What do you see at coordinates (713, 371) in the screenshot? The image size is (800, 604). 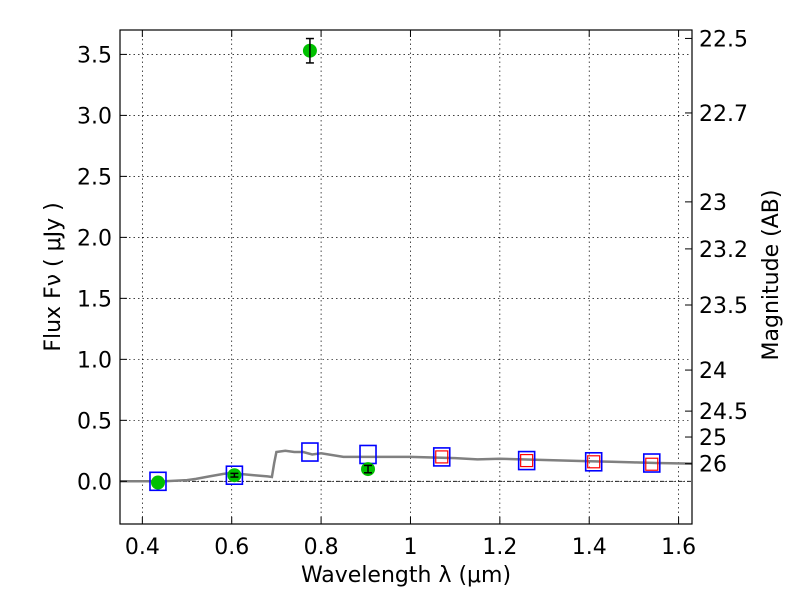 I see `mag-tick-label: 24` at bounding box center [713, 371].